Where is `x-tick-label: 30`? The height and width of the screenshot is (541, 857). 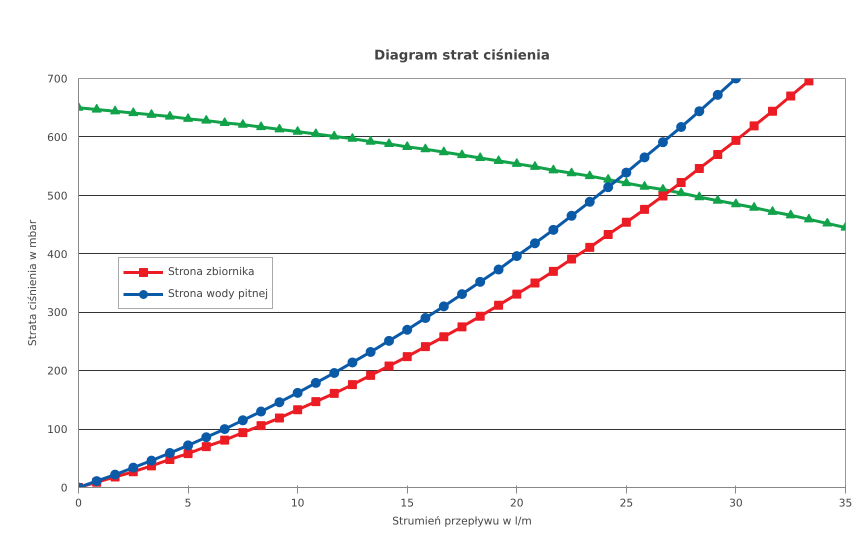
x-tick-label: 30 is located at coordinates (736, 503).